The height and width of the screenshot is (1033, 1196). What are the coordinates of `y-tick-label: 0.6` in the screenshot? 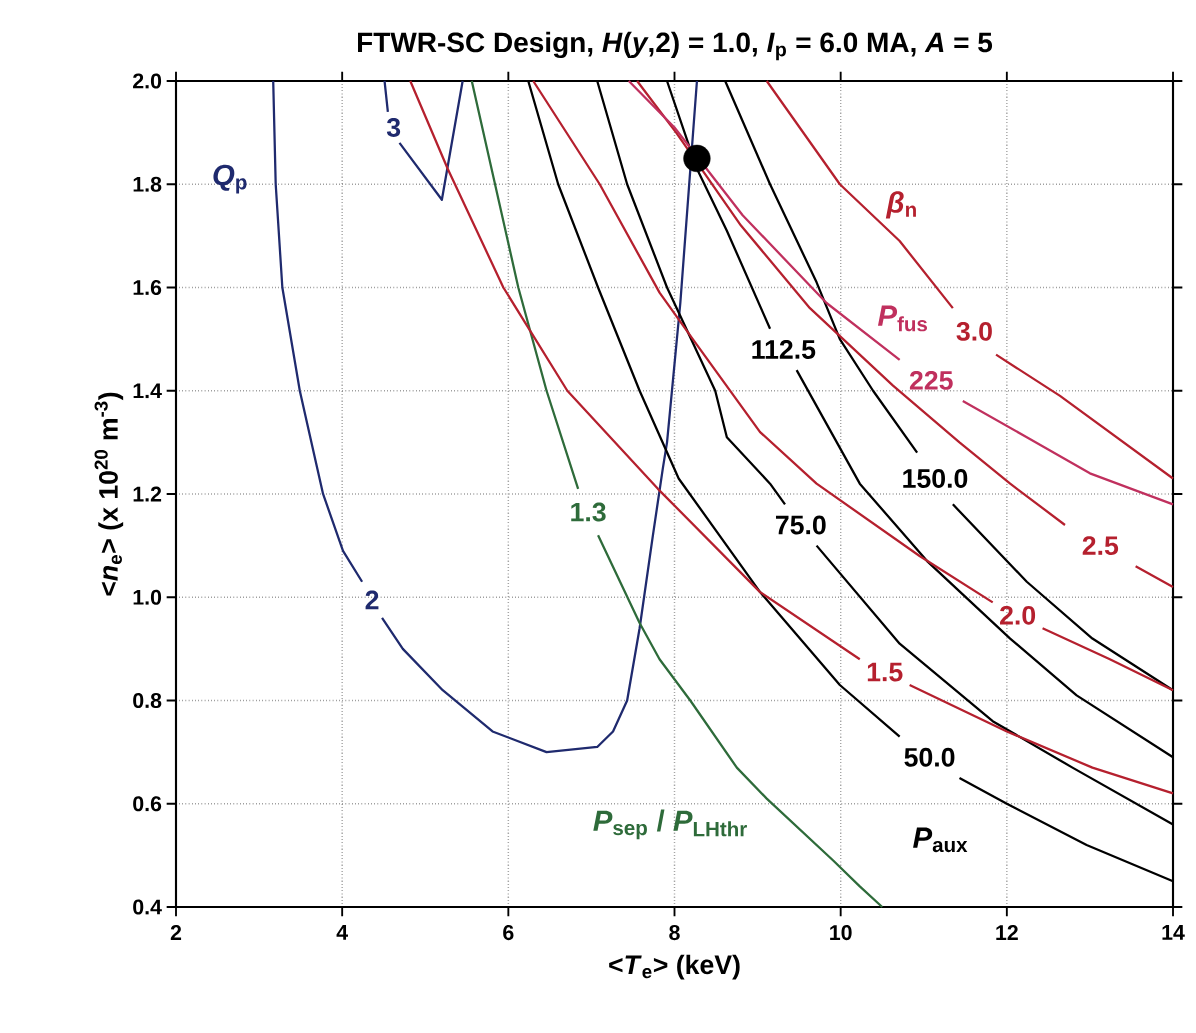 It's located at (147, 804).